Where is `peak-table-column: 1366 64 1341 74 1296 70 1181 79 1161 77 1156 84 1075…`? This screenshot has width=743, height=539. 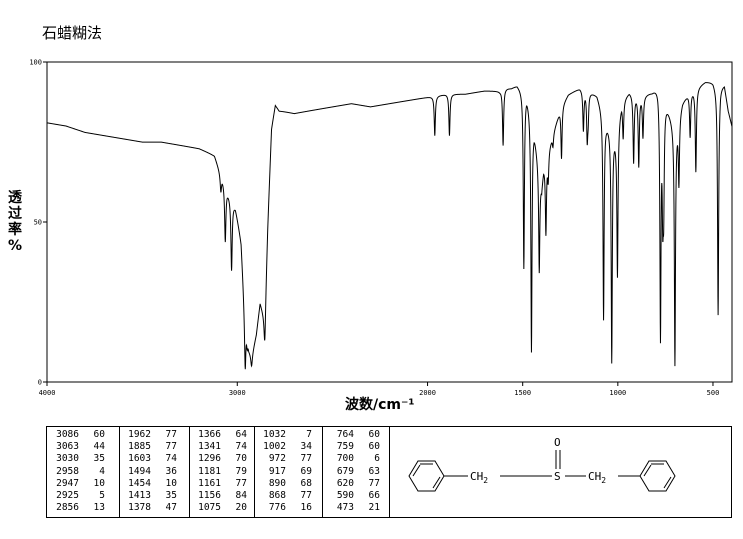 peak-table-column: 1366 64 1341 74 1296 70 1181 79 1161 77 1156 84 1075… is located at coordinates (219, 471).